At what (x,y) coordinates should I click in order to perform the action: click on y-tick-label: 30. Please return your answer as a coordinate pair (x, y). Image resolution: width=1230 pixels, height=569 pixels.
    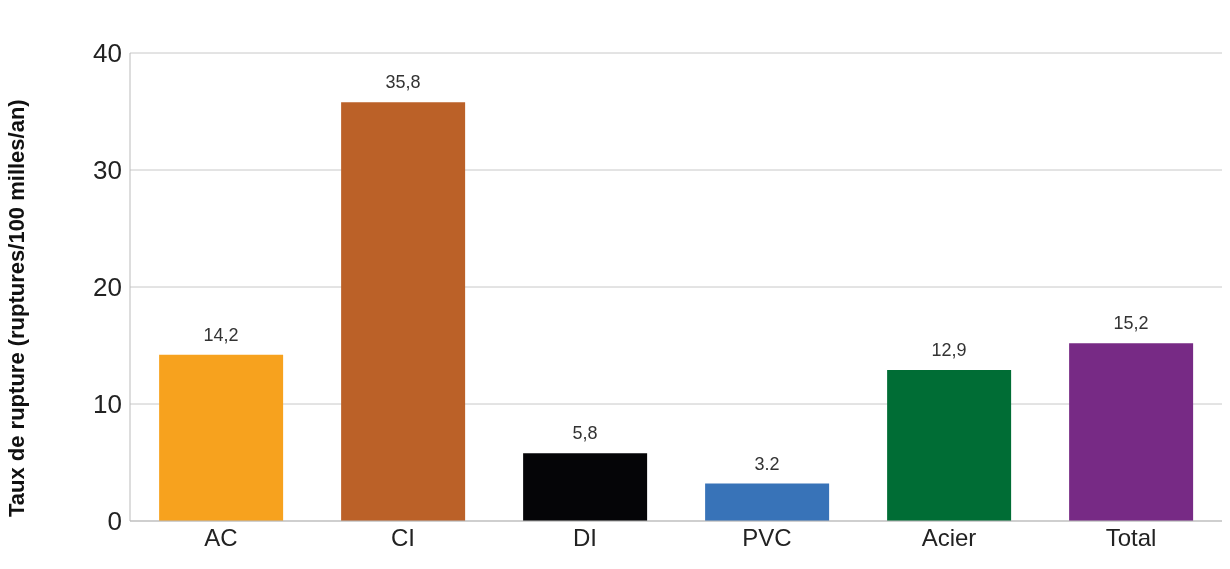
    Looking at the image, I should click on (107, 170).